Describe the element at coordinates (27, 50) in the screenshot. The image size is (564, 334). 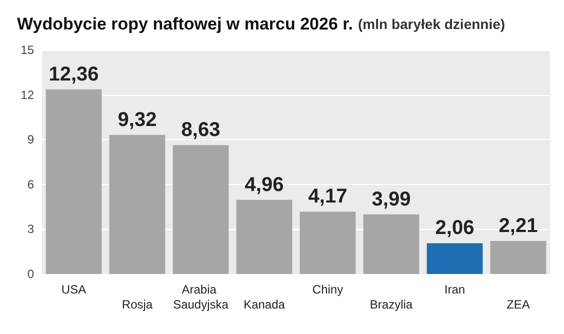
I see `y-tick-label: 15` at that location.